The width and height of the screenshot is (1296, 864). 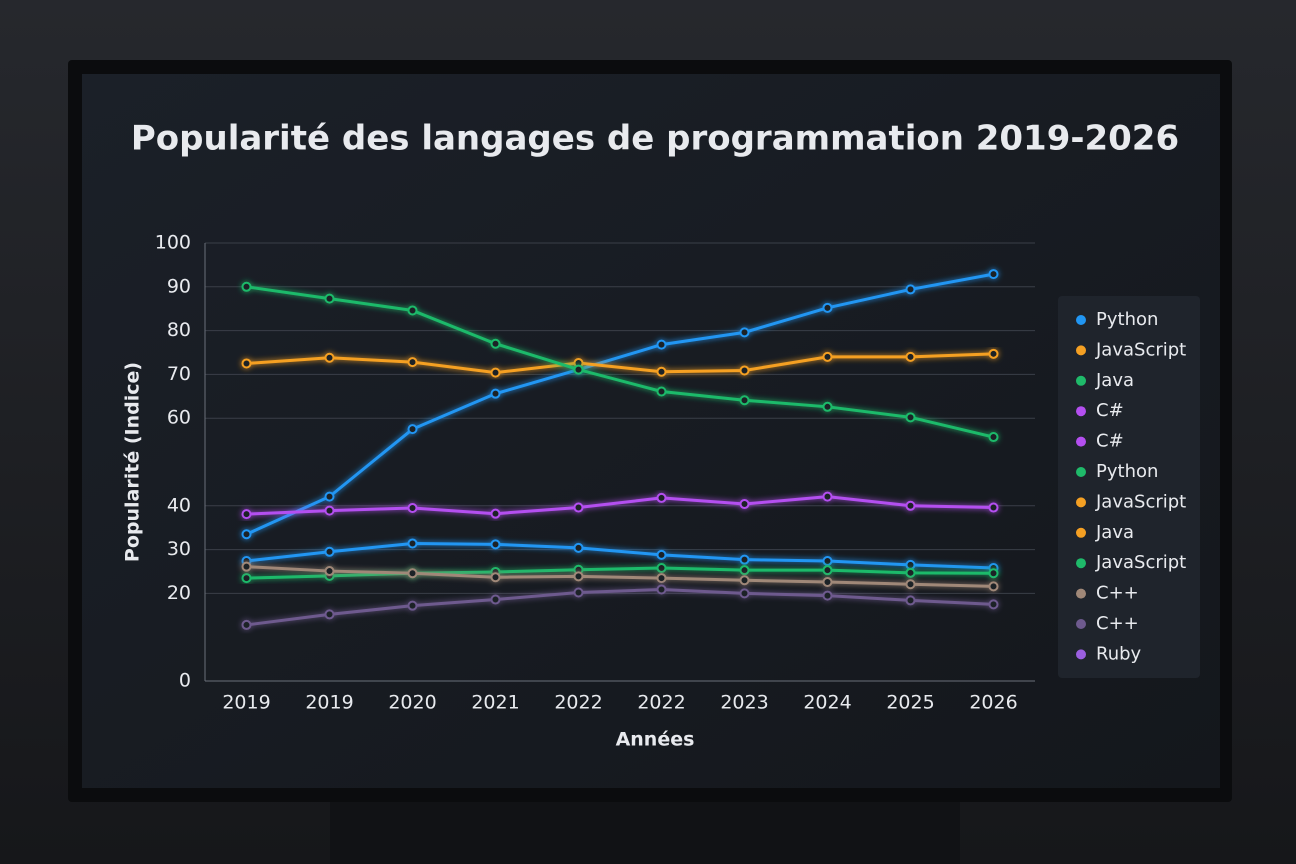 What do you see at coordinates (179, 330) in the screenshot?
I see `y-tick-label: 80` at bounding box center [179, 330].